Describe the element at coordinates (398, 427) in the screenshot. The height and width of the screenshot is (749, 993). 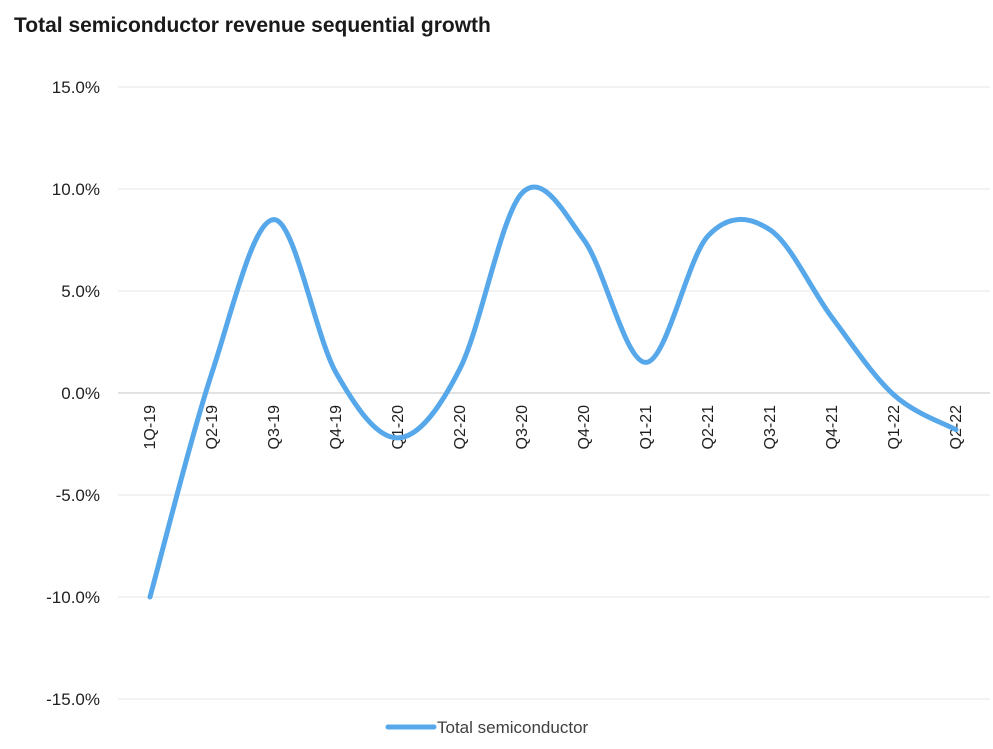
I see `x-tick-label: Q1-20` at that location.